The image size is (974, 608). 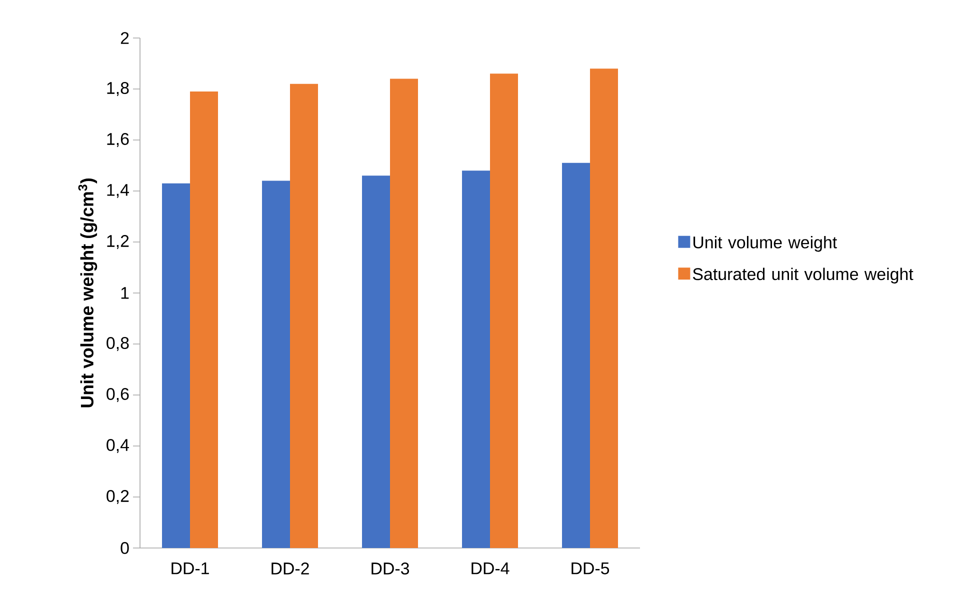 I want to click on legend-label: Unit volume weight, so click(x=765, y=244).